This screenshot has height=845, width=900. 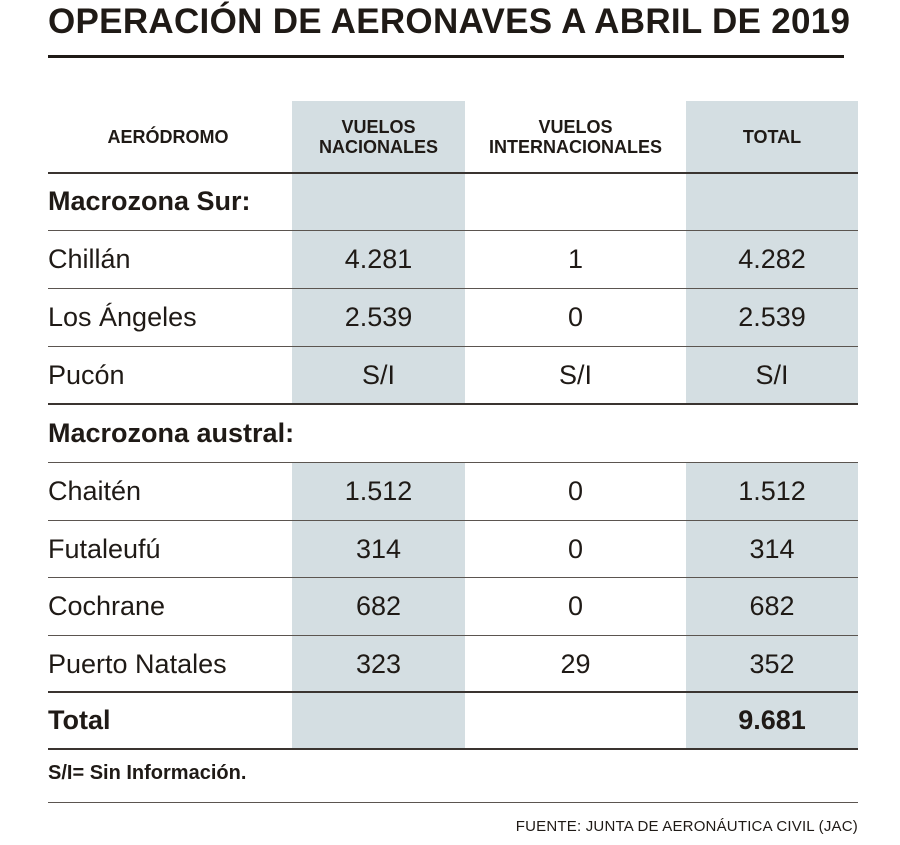 What do you see at coordinates (453, 749) in the screenshot?
I see `table-bottom-rule` at bounding box center [453, 749].